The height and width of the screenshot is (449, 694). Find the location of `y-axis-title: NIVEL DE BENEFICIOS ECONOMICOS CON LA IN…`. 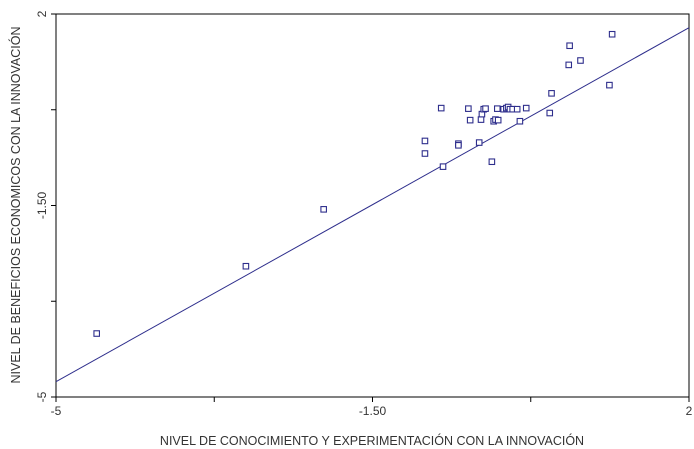

y-axis-title: NIVEL DE BENEFICIOS ECONOMICOS CON LA IN… is located at coordinates (15, 204).